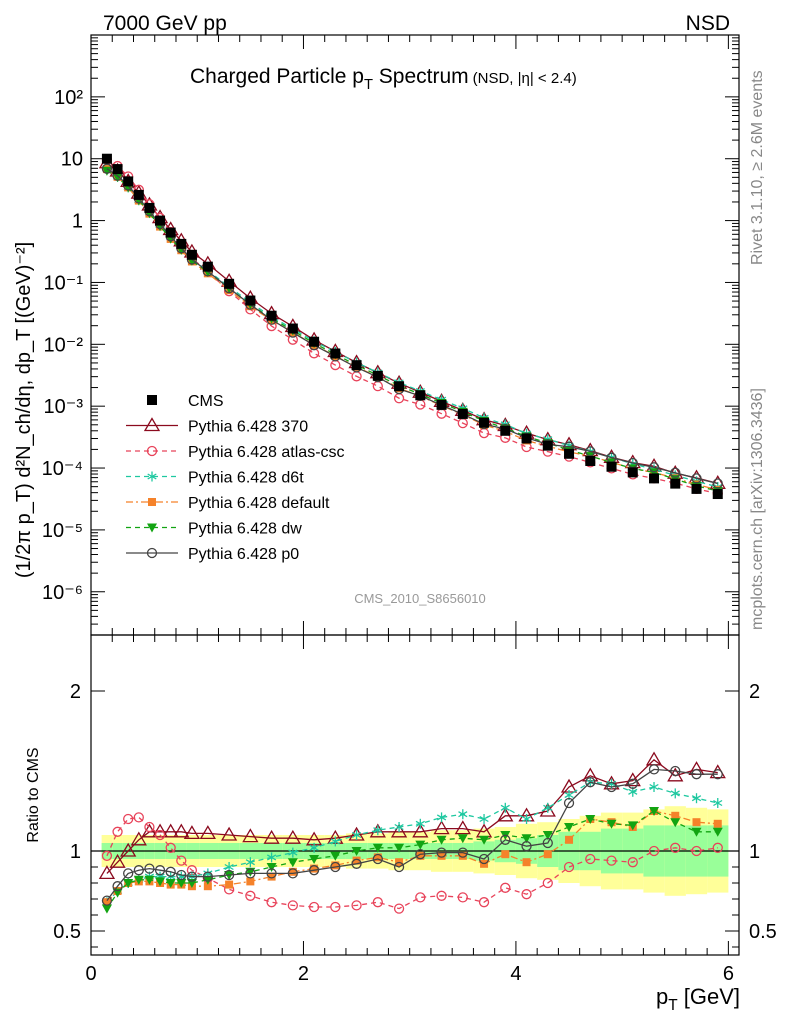 Image resolution: width=786 pixels, height=1029 pixels. Describe the element at coordinates (68, 98) in the screenshot. I see `main-y-tick-label: 10²` at that location.